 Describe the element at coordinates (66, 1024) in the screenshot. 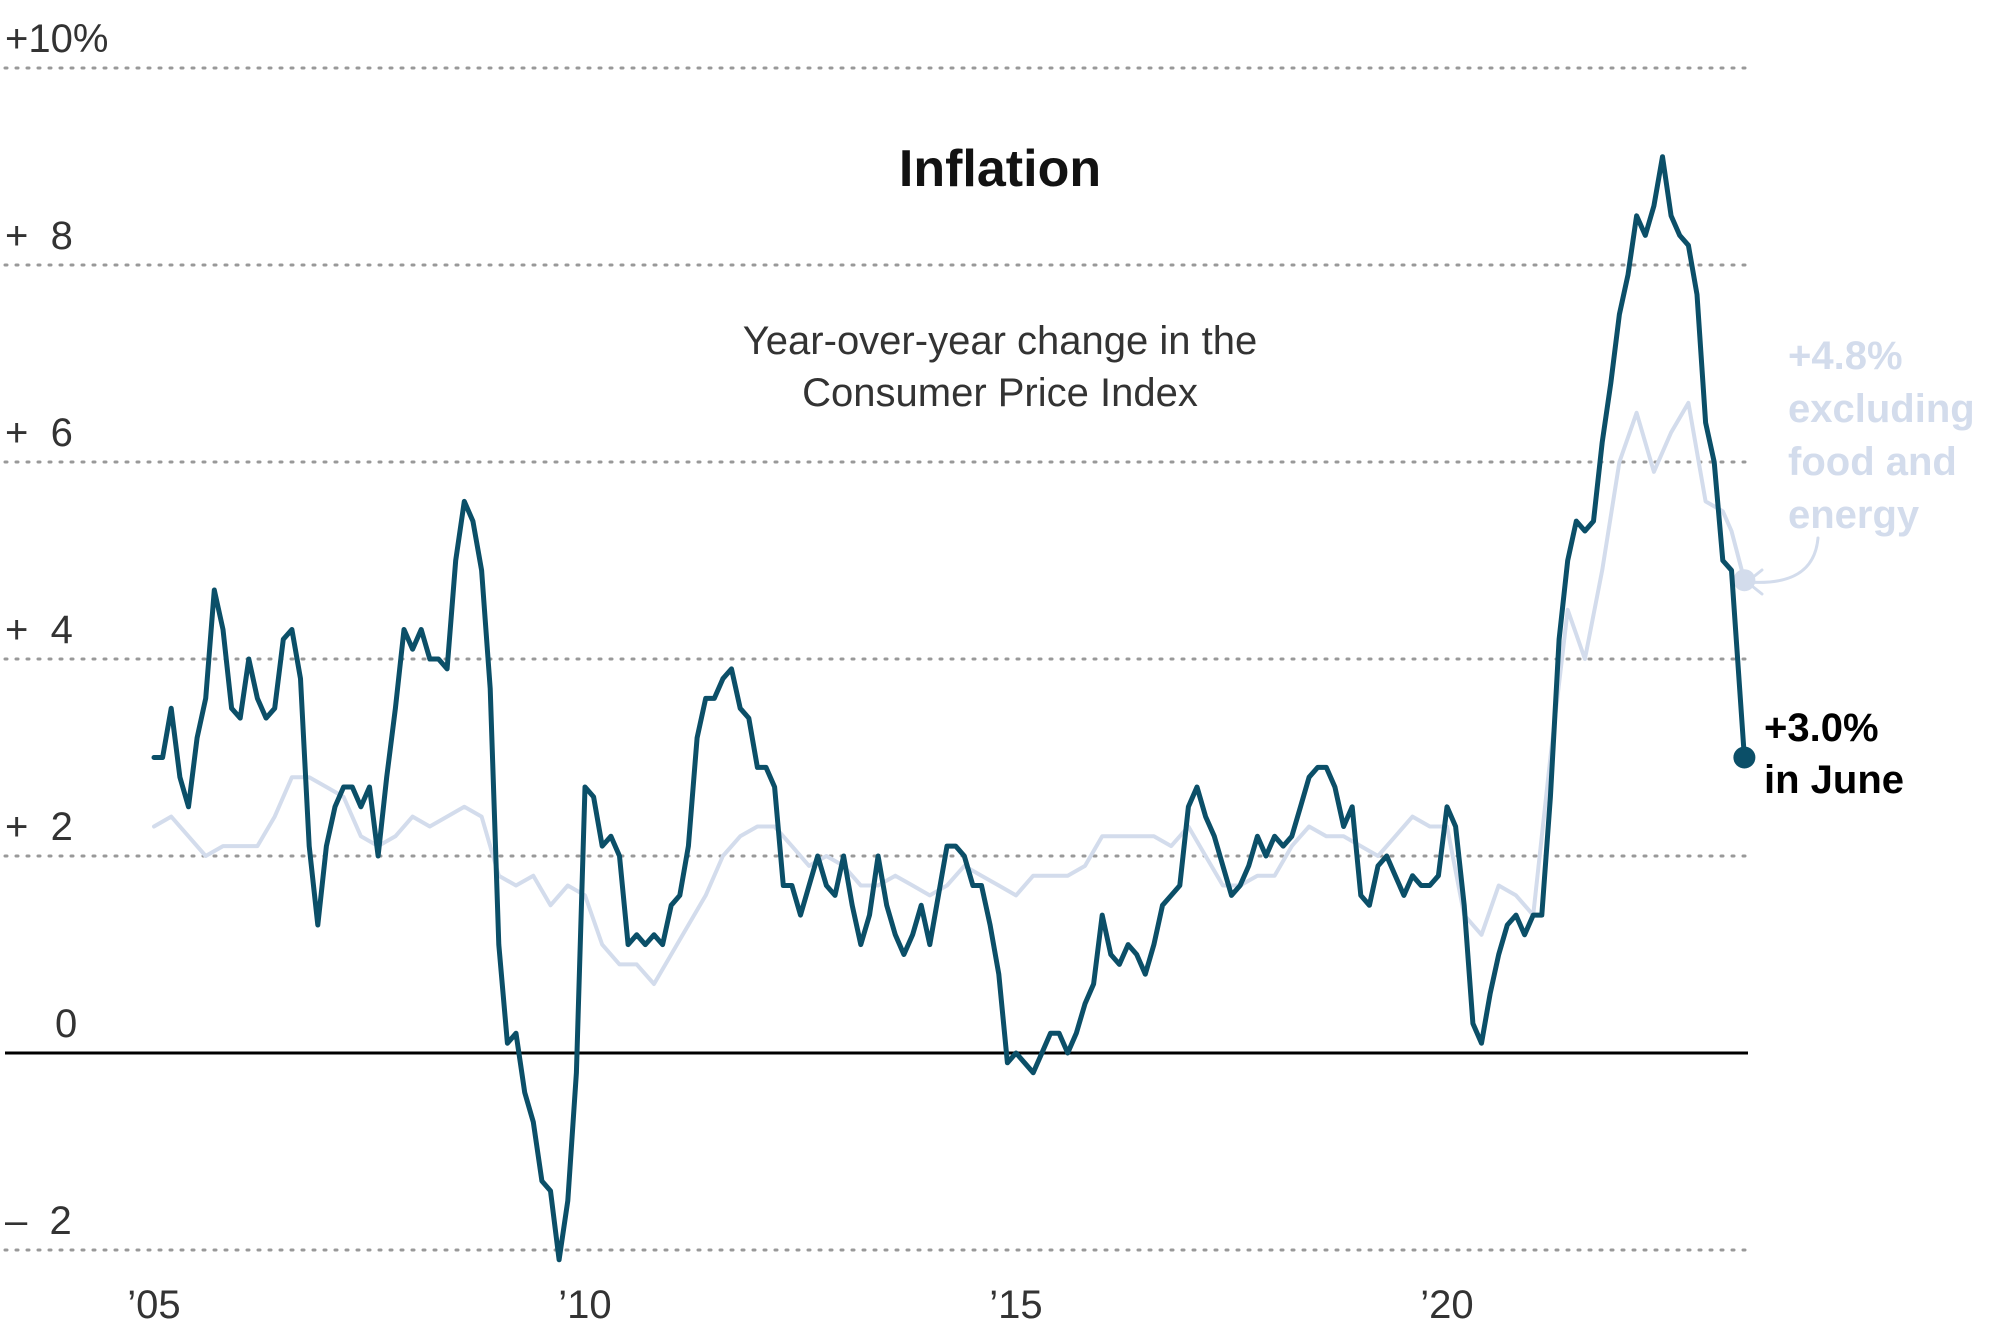

I see `y-tick-label-5: 0` at that location.